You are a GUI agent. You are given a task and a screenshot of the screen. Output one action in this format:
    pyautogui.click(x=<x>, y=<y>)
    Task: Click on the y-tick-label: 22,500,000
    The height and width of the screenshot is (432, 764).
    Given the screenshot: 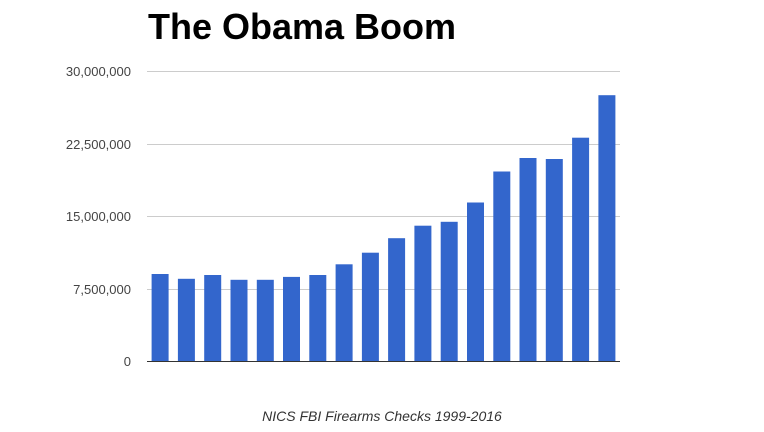 What is the action you would take?
    pyautogui.click(x=98, y=144)
    